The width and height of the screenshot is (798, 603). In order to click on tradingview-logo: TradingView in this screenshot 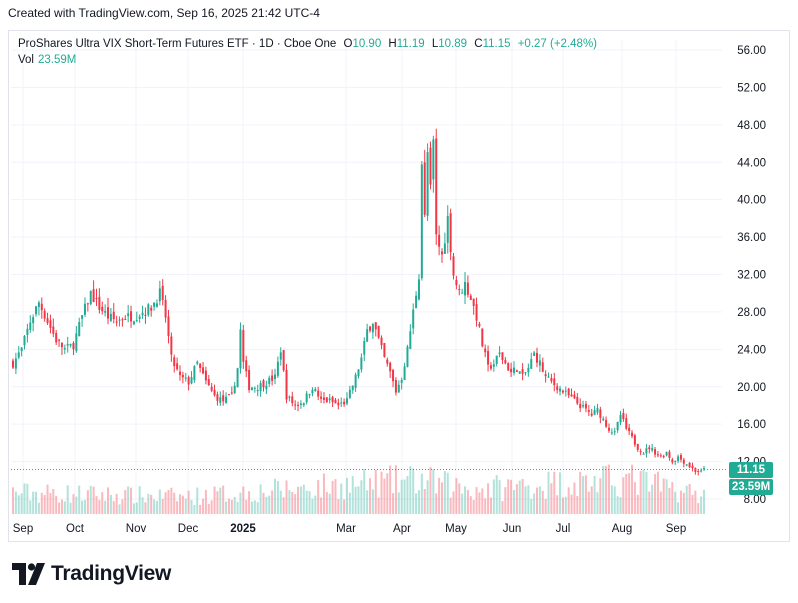, I will do `click(91, 574)`.